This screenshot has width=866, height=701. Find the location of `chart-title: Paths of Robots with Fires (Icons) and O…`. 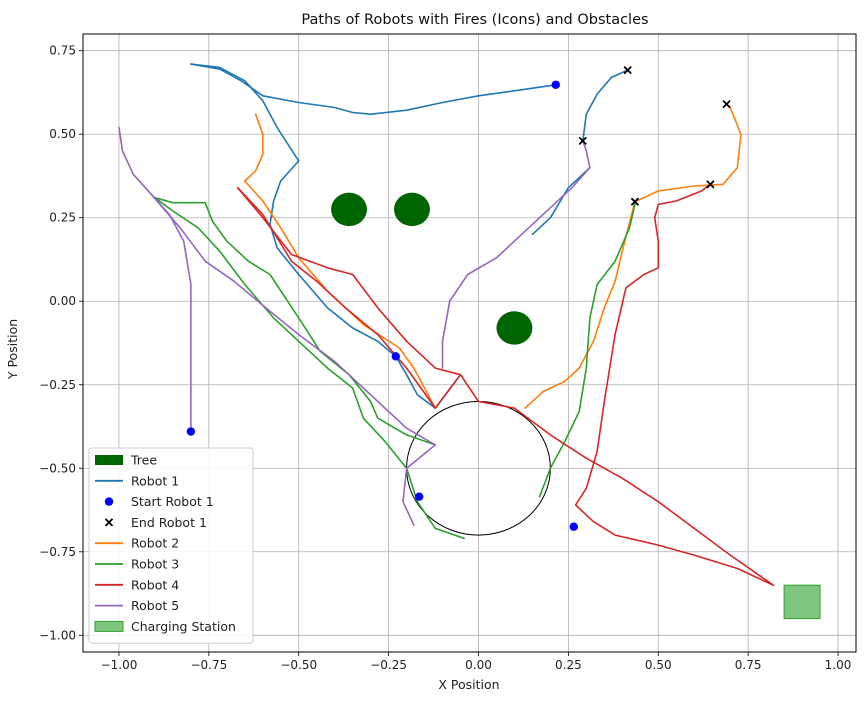

chart-title: Paths of Robots with Fires (Icons) and O… is located at coordinates (474, 20).